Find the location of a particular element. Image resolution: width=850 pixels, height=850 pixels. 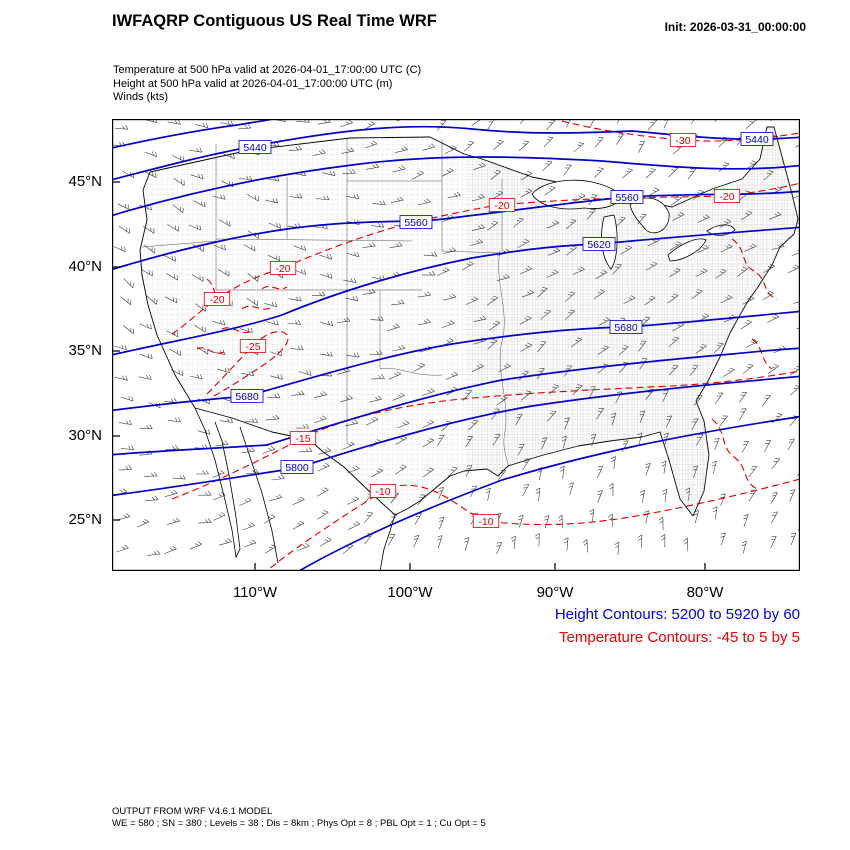

x-tick-90w: 90°W is located at coordinates (555, 592).